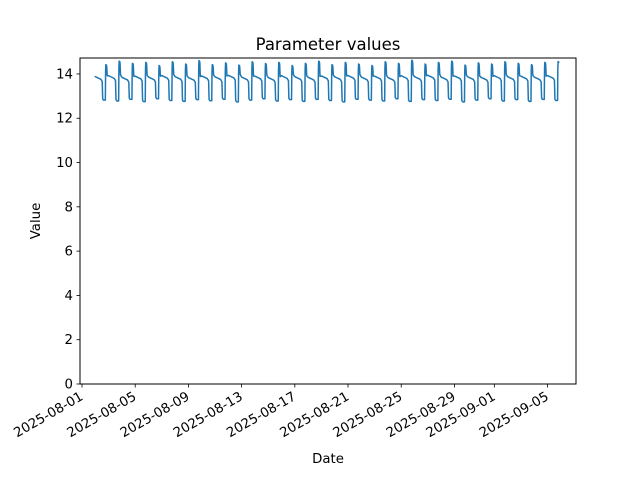 Image resolution: width=640 pixels, height=480 pixels. I want to click on y-tick-label: 2, so click(69, 340).